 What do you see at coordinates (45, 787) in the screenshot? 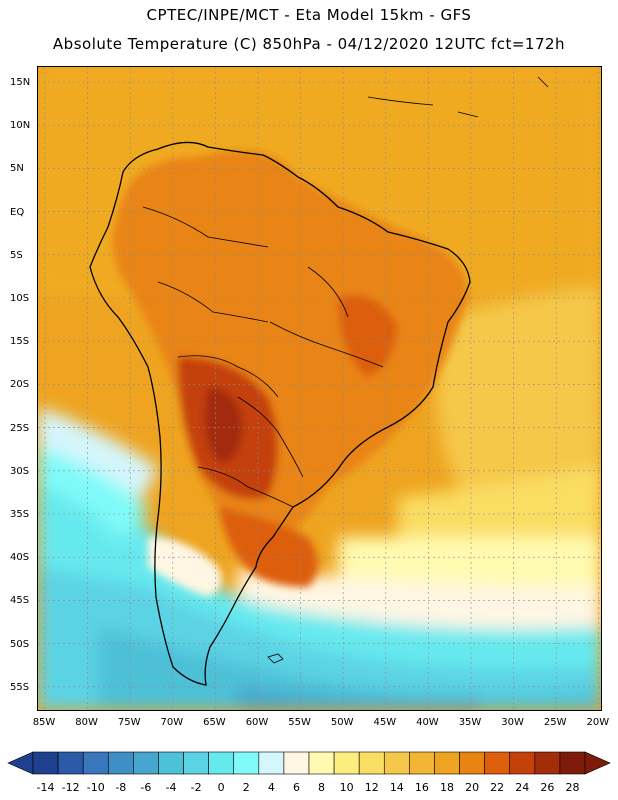
I see `colorbar-tick-label: -14` at bounding box center [45, 787].